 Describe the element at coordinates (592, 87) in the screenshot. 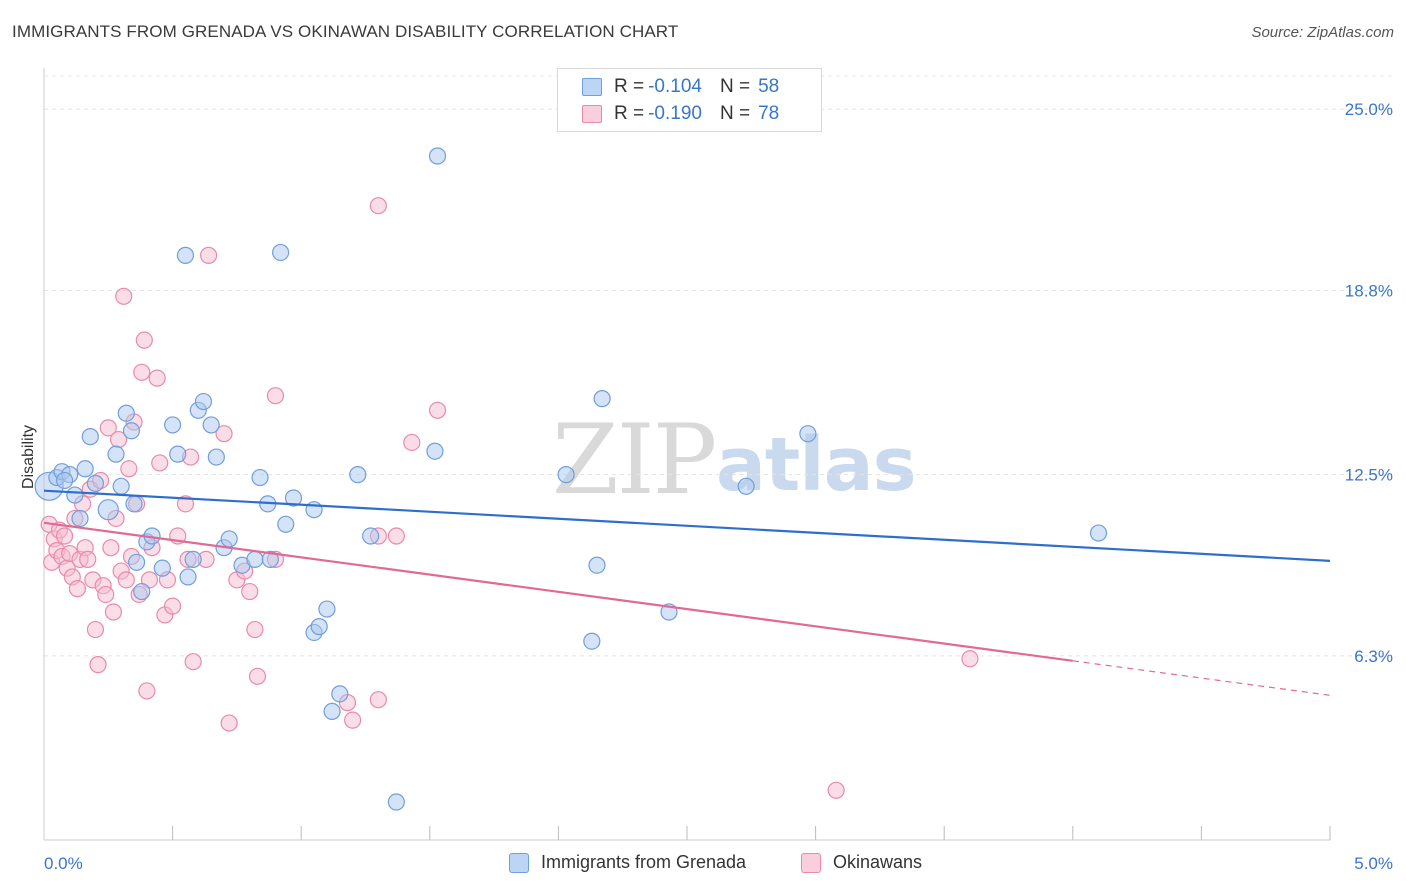

I see `legend-swatch-blue` at that location.